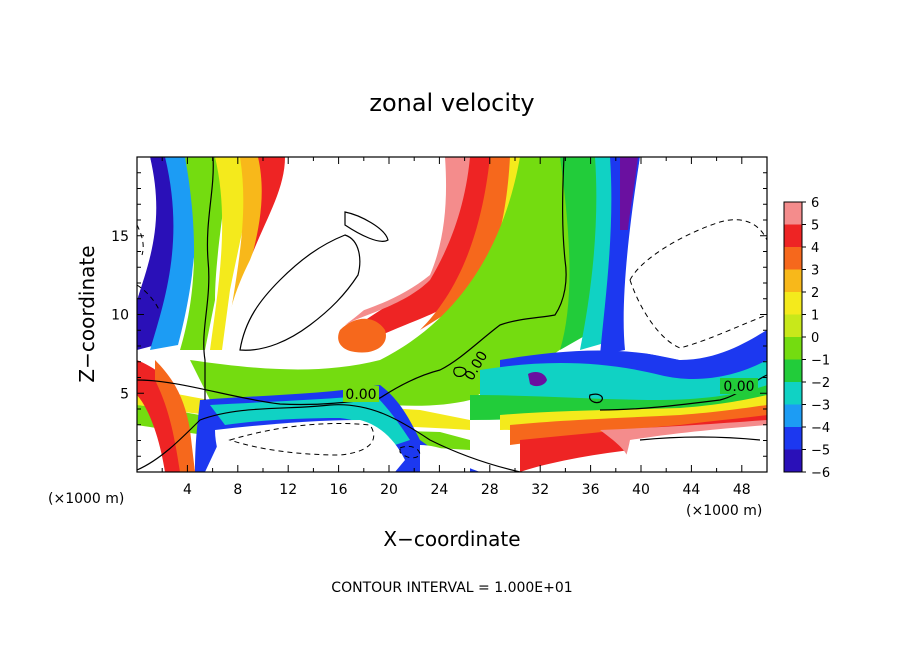  What do you see at coordinates (820, 406) in the screenshot?
I see `colorbar-label-9: −3` at bounding box center [820, 406].